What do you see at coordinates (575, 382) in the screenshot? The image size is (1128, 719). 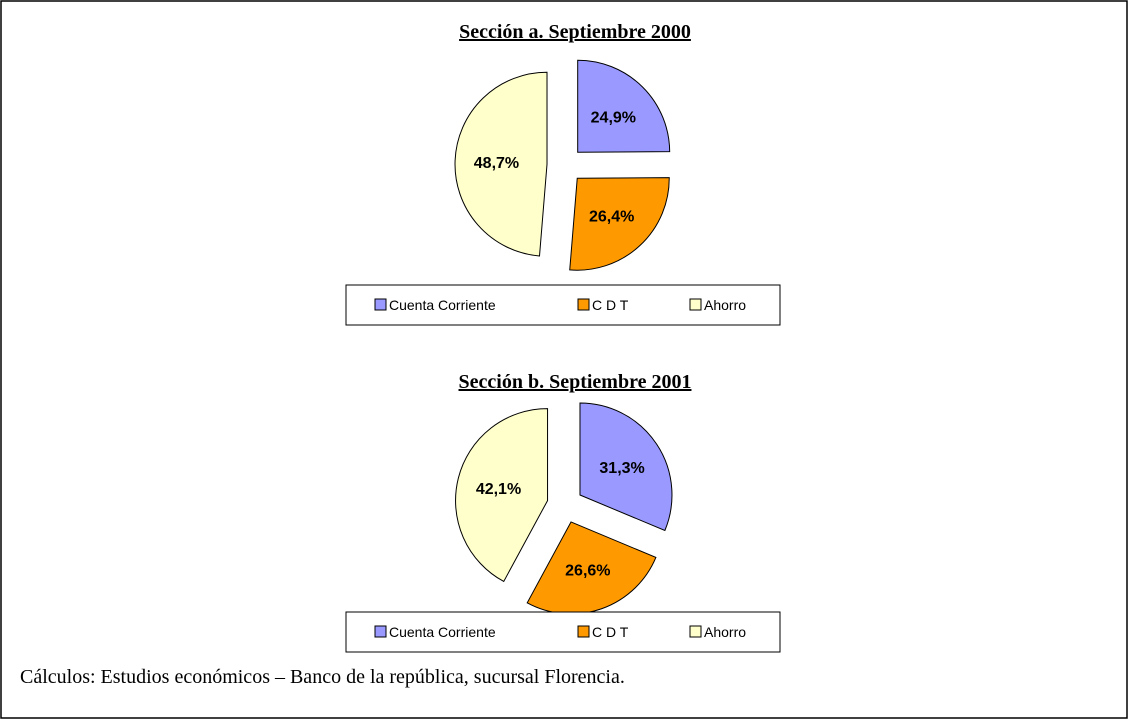 I see `chart-title: Sección b. Septiembre 2001` at bounding box center [575, 382].